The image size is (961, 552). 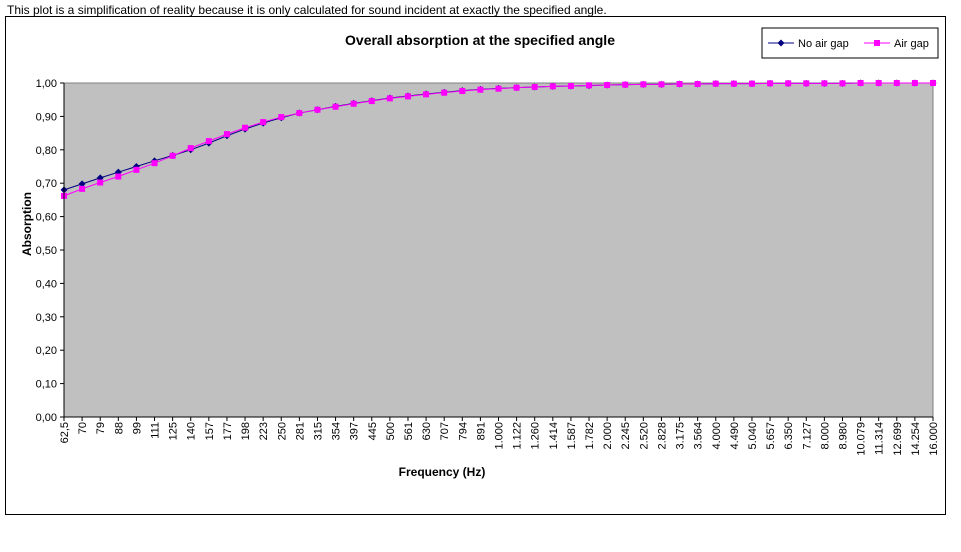 What do you see at coordinates (246, 431) in the screenshot?
I see `x-tick-label: 198` at bounding box center [246, 431].